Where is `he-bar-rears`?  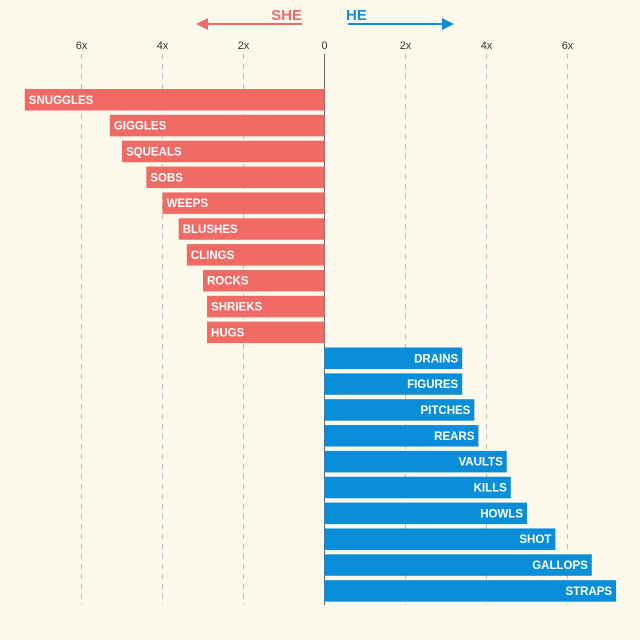
he-bar-rears is located at coordinates (401, 436).